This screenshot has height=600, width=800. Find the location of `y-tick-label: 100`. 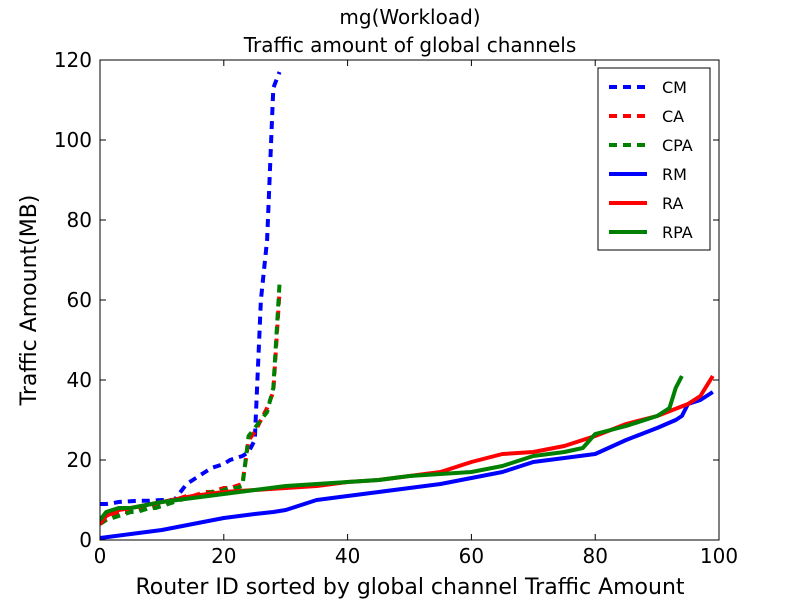

y-tick-label: 100 is located at coordinates (73, 140).